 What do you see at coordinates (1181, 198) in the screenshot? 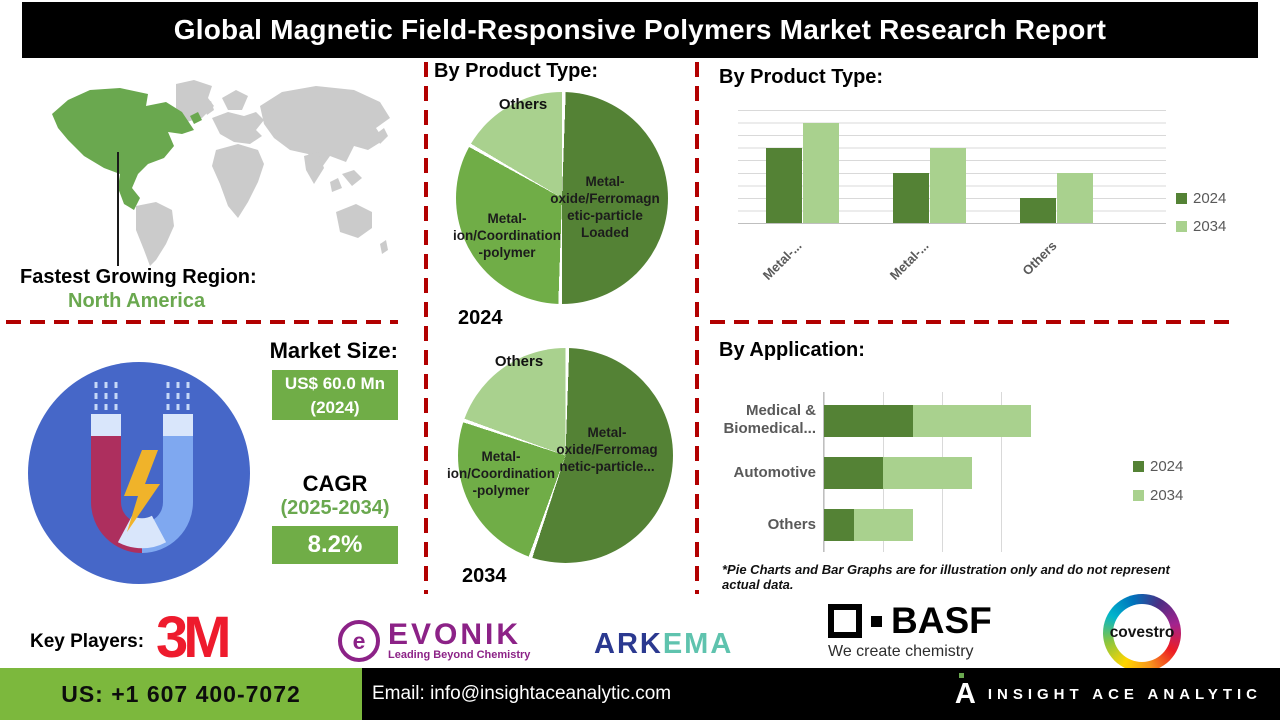
I see `legend-swatch-2024` at bounding box center [1181, 198].